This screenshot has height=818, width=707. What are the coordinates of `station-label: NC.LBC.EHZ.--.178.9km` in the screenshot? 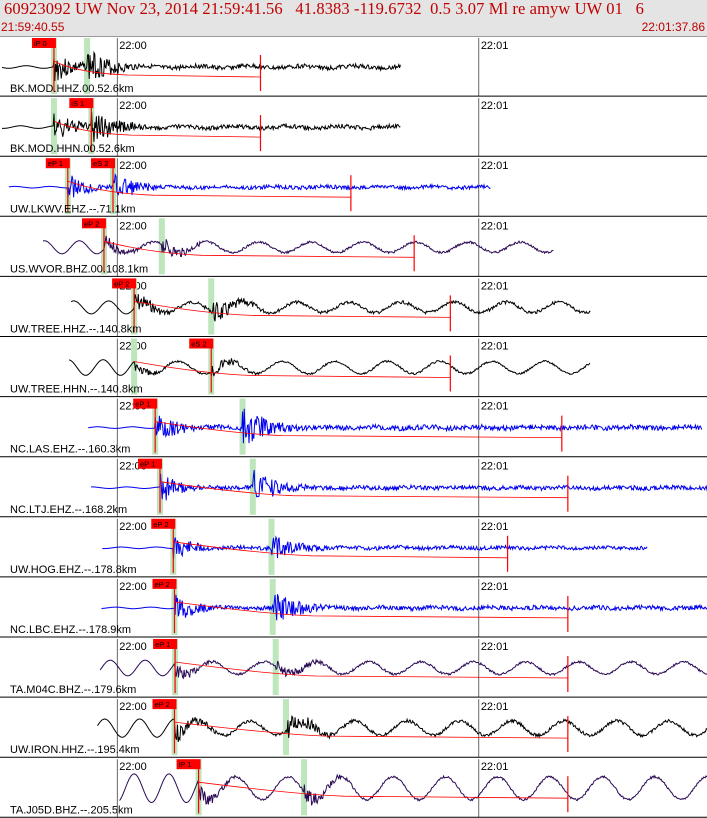 It's located at (70, 630).